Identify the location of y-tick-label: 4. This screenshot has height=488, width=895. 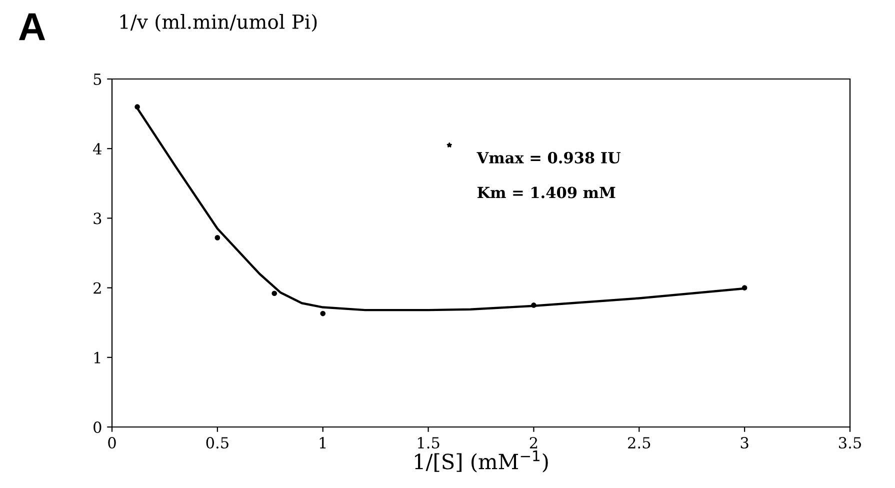
(97, 148).